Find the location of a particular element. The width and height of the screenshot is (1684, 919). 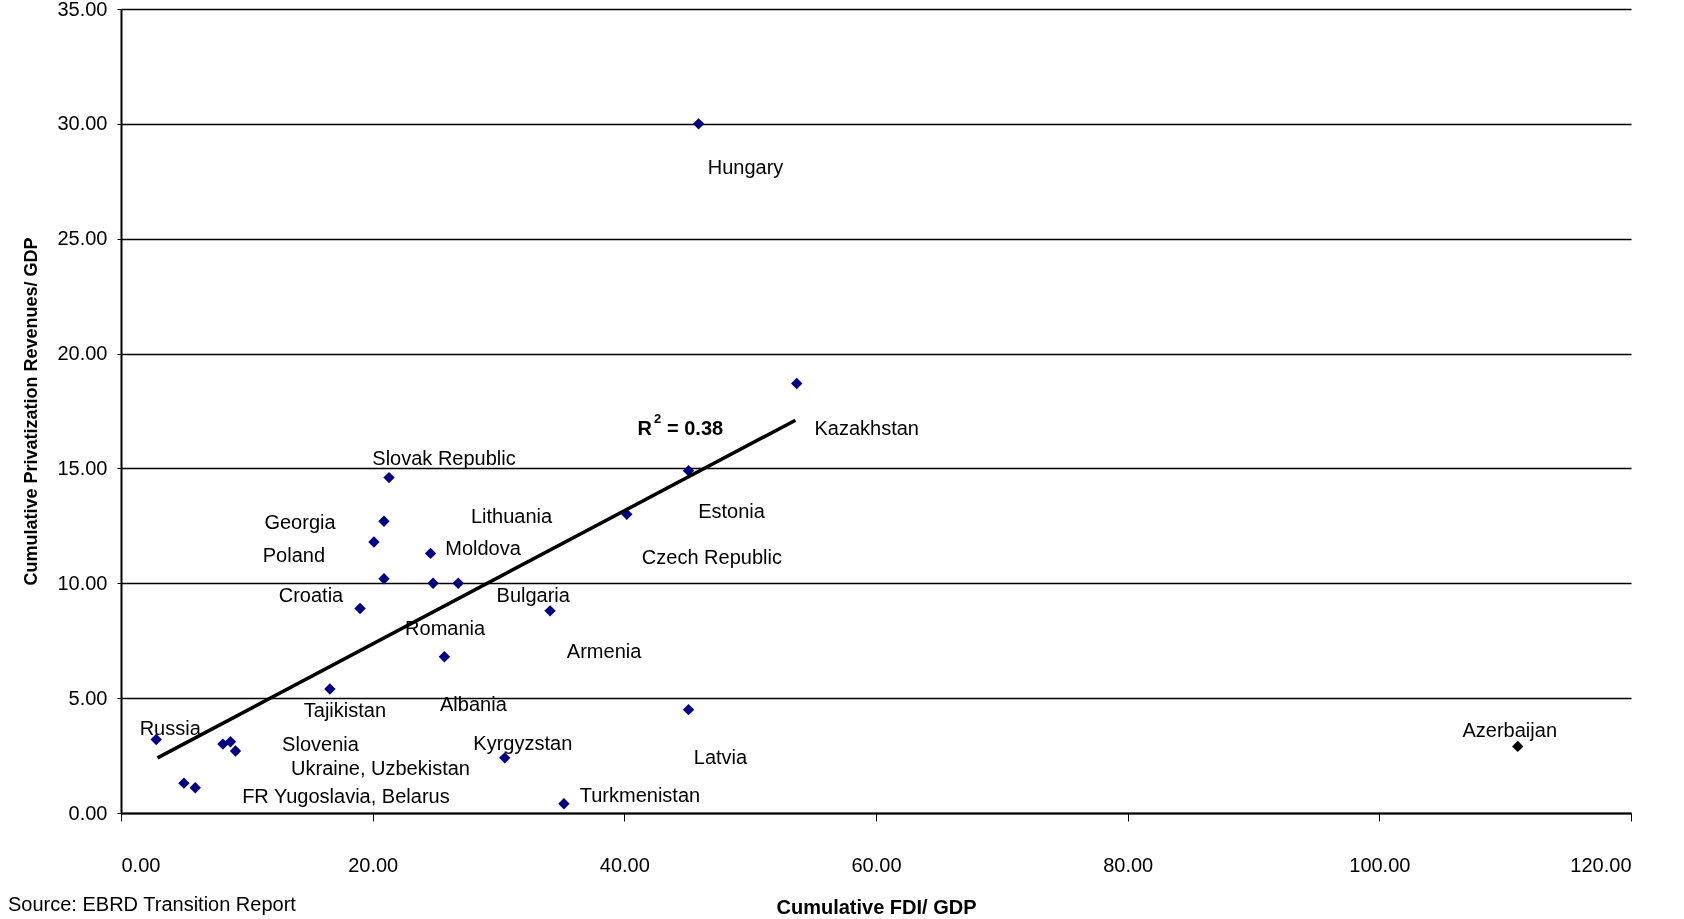

annotation: Hungary is located at coordinates (745, 166).